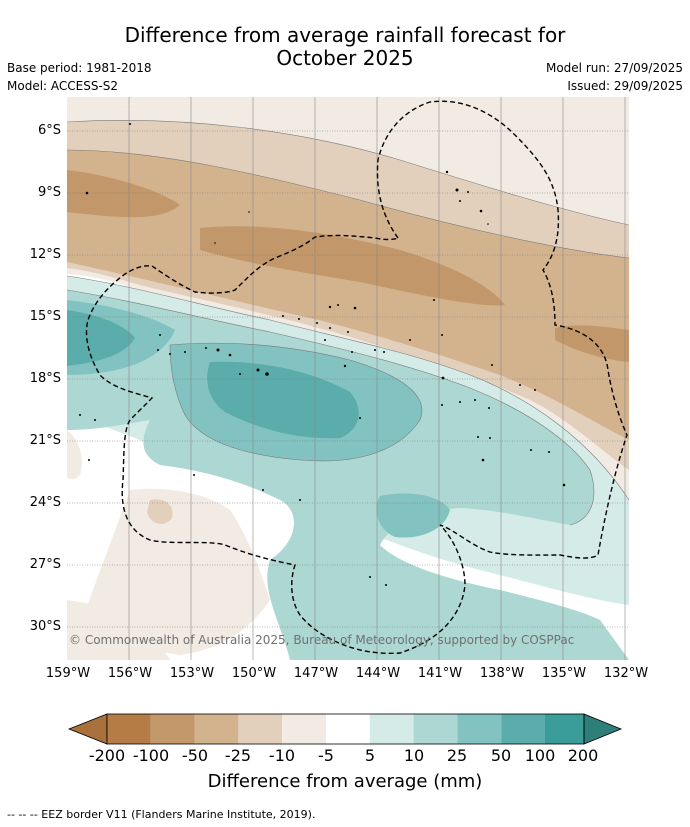 The image size is (690, 827). What do you see at coordinates (107, 755) in the screenshot?
I see `colorbar-label: -200` at bounding box center [107, 755].